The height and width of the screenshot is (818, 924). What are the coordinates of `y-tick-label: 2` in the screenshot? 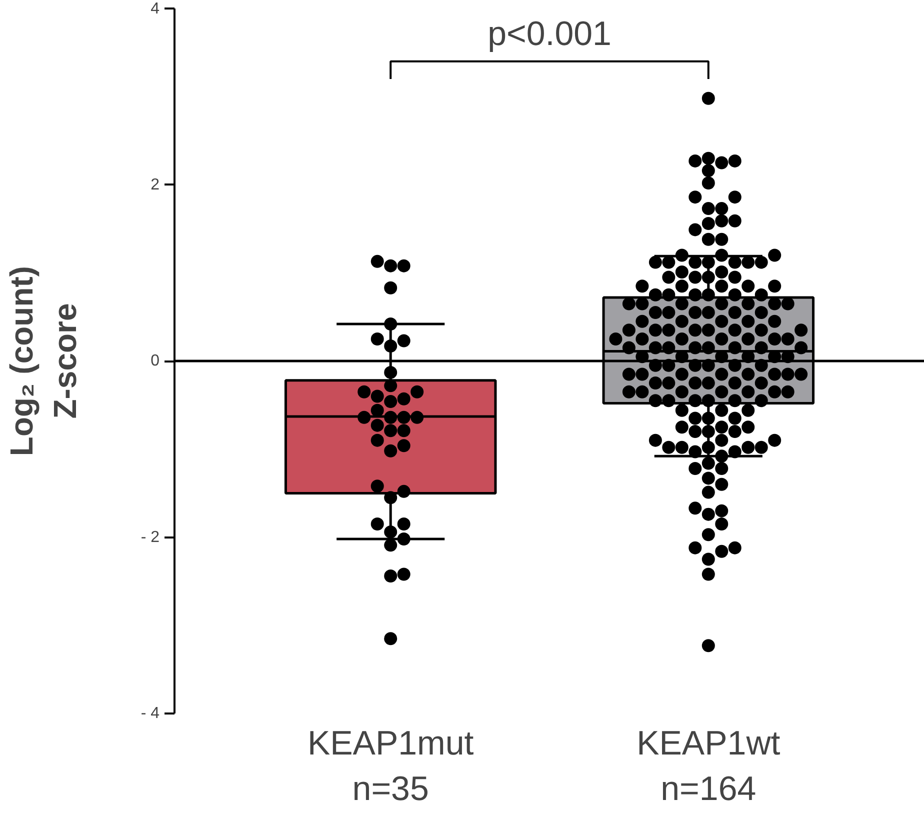 It's located at (155, 185).